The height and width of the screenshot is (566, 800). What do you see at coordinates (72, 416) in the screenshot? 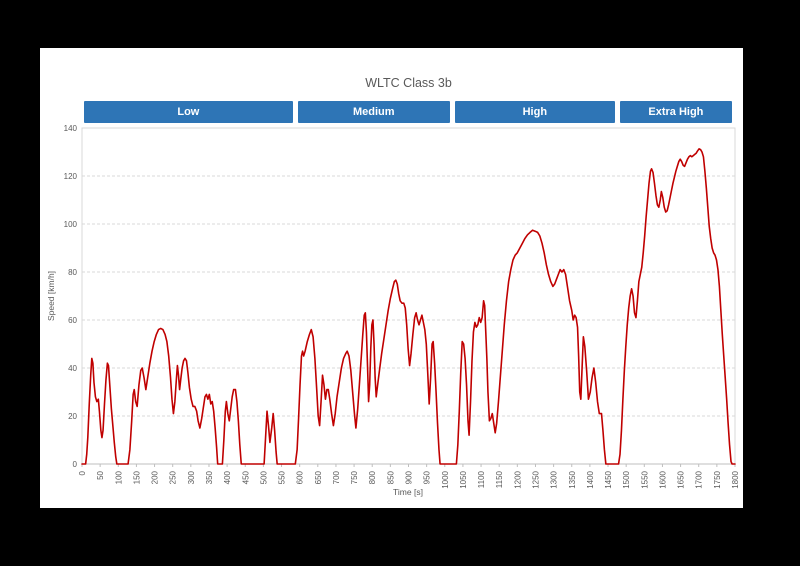
I see `svg-text: 20` at bounding box center [72, 416].